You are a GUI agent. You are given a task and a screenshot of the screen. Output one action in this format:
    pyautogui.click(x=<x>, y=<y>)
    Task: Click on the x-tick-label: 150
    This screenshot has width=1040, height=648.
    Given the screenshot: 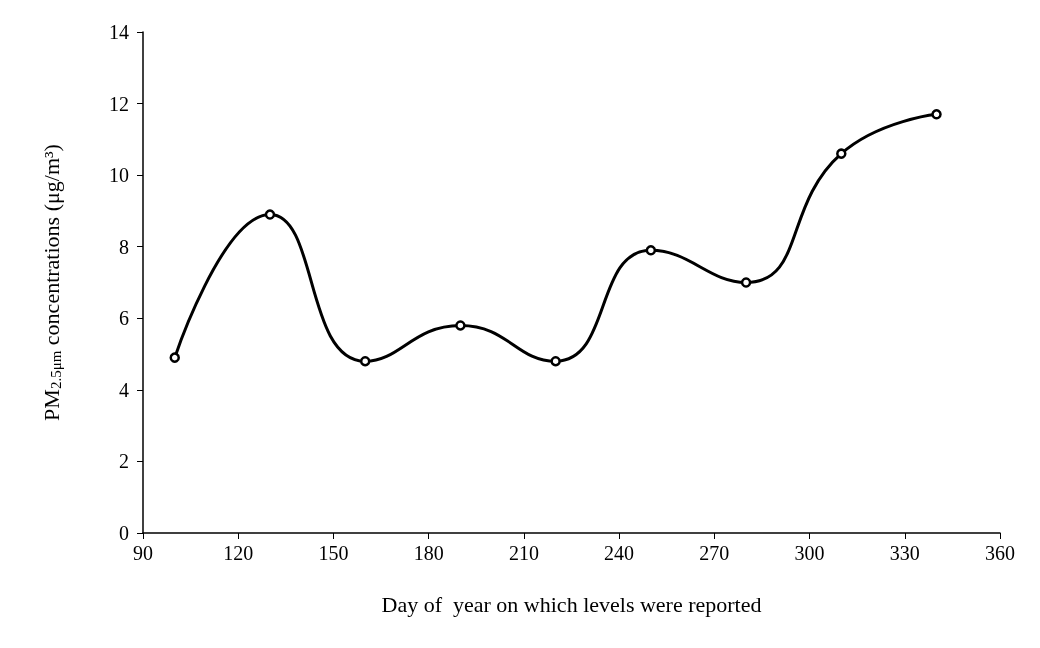 What is the action you would take?
    pyautogui.click(x=333, y=553)
    